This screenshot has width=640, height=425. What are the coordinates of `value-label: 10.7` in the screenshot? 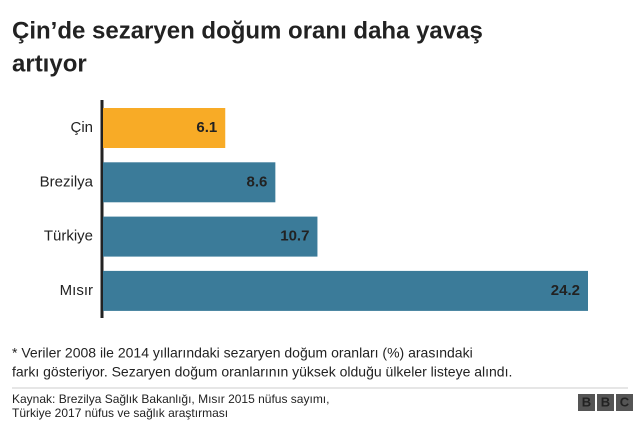 It's located at (294, 236).